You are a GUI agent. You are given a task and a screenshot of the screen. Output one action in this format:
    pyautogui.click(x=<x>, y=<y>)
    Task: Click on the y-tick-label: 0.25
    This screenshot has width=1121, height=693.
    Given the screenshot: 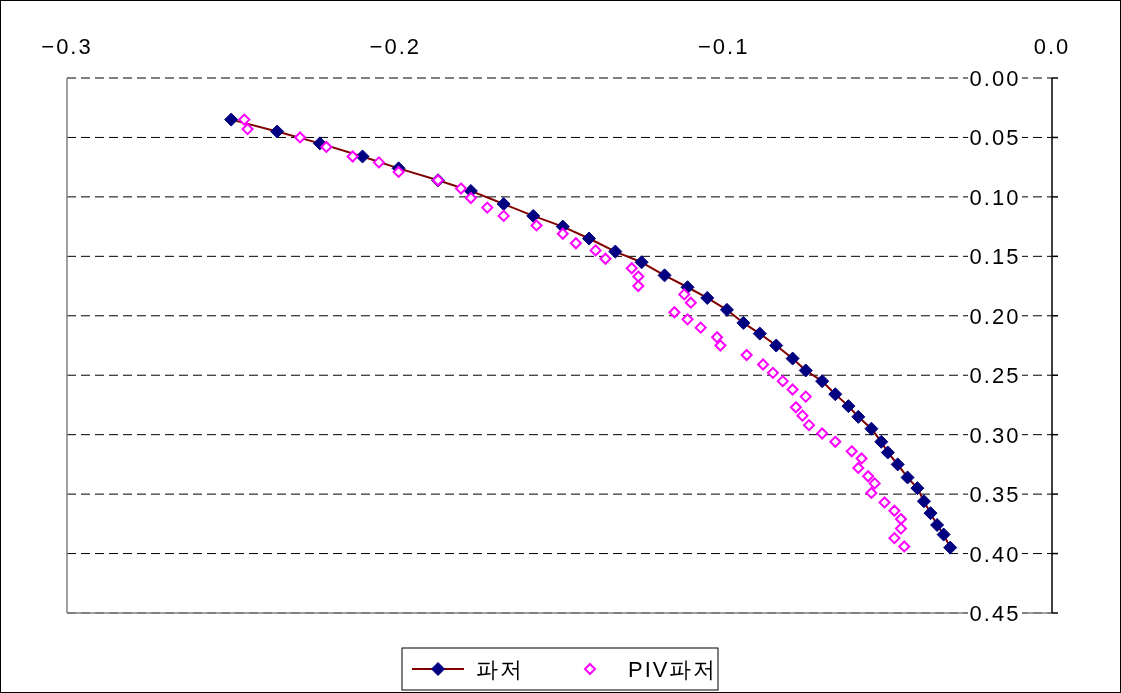 What is the action you would take?
    pyautogui.click(x=995, y=376)
    